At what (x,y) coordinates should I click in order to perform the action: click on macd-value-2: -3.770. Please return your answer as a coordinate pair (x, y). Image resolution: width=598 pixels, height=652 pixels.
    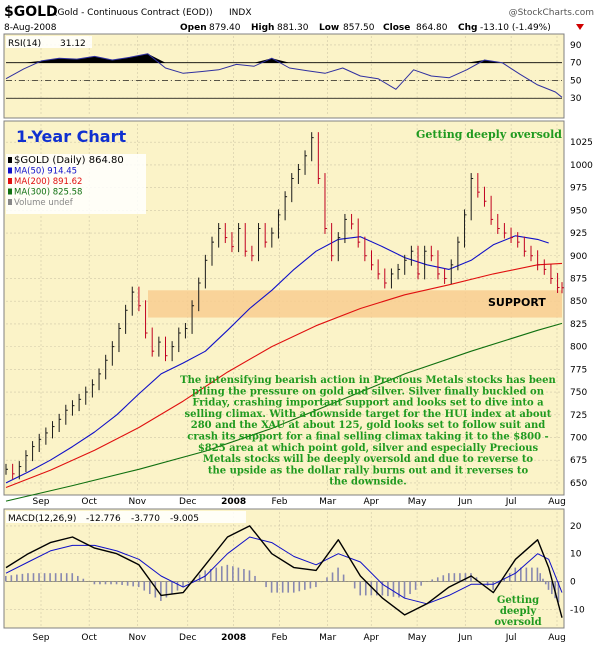
    Looking at the image, I should click on (145, 519).